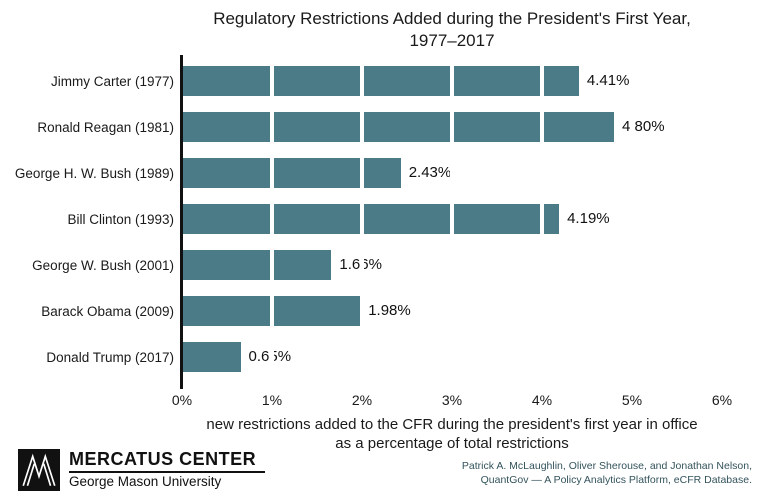  I want to click on x-tick-label: 1%, so click(272, 400).